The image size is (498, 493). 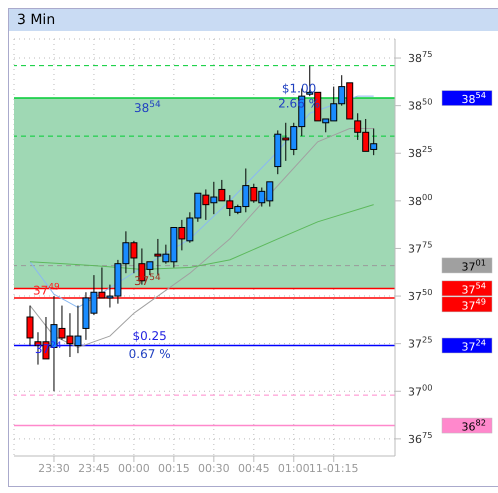 What do you see at coordinates (420, 342) in the screenshot?
I see `y-tick-label: 37$^{25}$` at bounding box center [420, 342].